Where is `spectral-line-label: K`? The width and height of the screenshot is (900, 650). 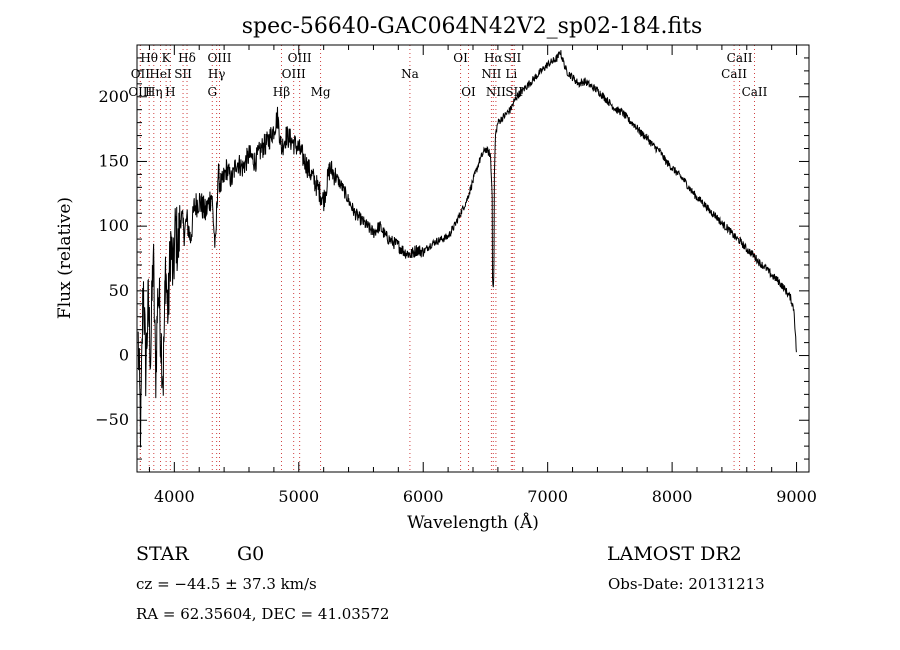 spectral-line-label: K is located at coordinates (167, 58).